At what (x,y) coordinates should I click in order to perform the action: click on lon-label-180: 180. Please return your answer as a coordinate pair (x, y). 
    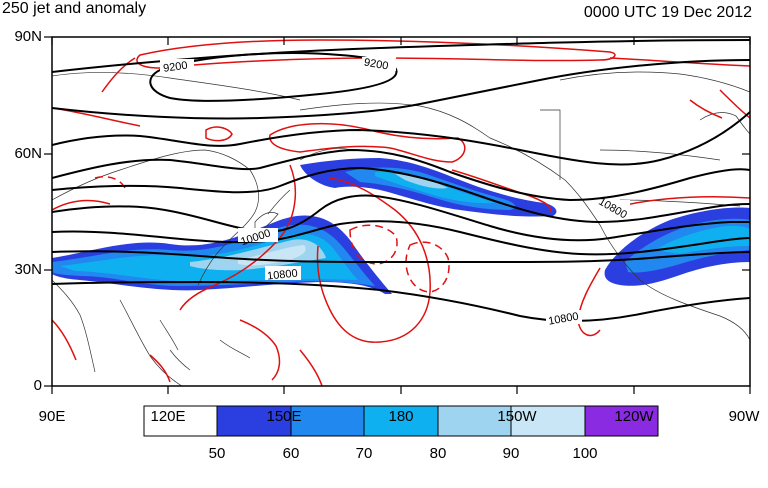
    Looking at the image, I should click on (401, 416).